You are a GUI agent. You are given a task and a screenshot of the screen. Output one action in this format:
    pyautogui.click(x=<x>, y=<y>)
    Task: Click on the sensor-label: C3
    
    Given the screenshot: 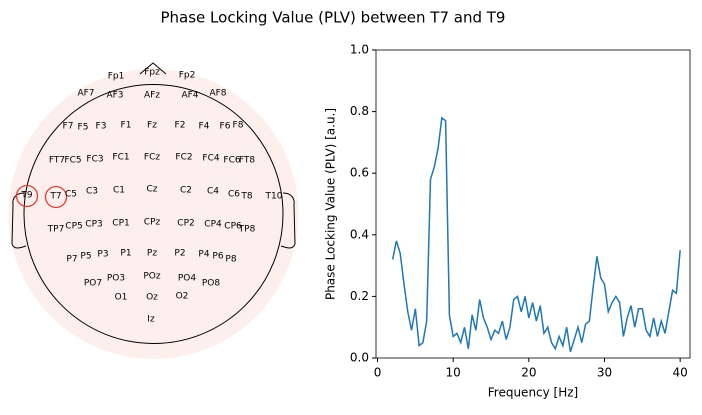 What is the action you would take?
    pyautogui.click(x=92, y=192)
    